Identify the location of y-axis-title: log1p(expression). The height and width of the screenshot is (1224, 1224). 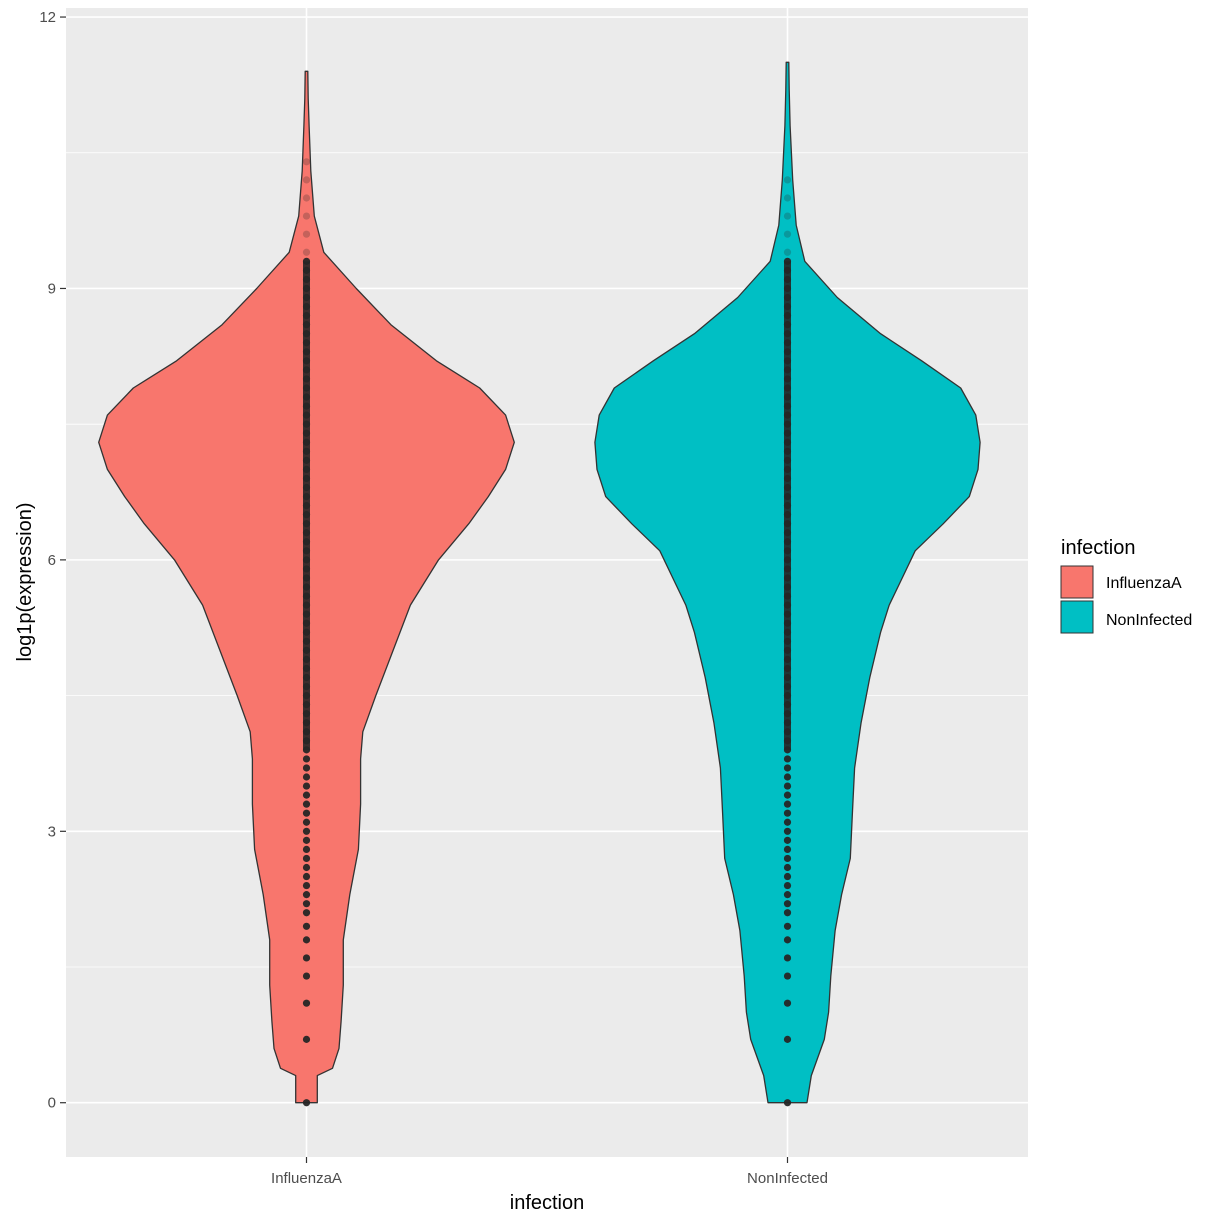
(25, 582).